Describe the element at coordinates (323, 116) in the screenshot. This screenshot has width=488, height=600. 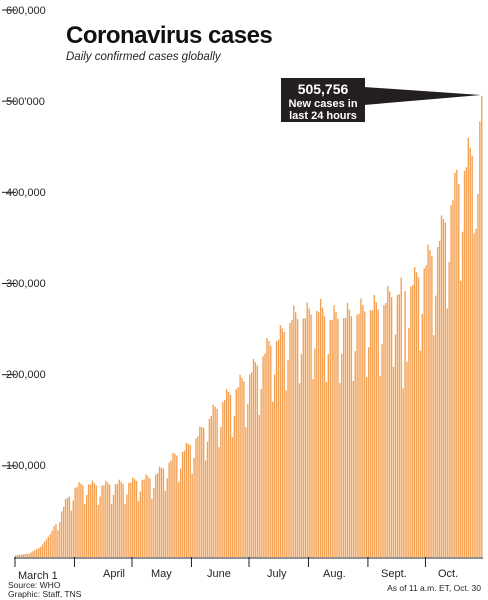
I see `callout-line2: last 24 hours` at that location.